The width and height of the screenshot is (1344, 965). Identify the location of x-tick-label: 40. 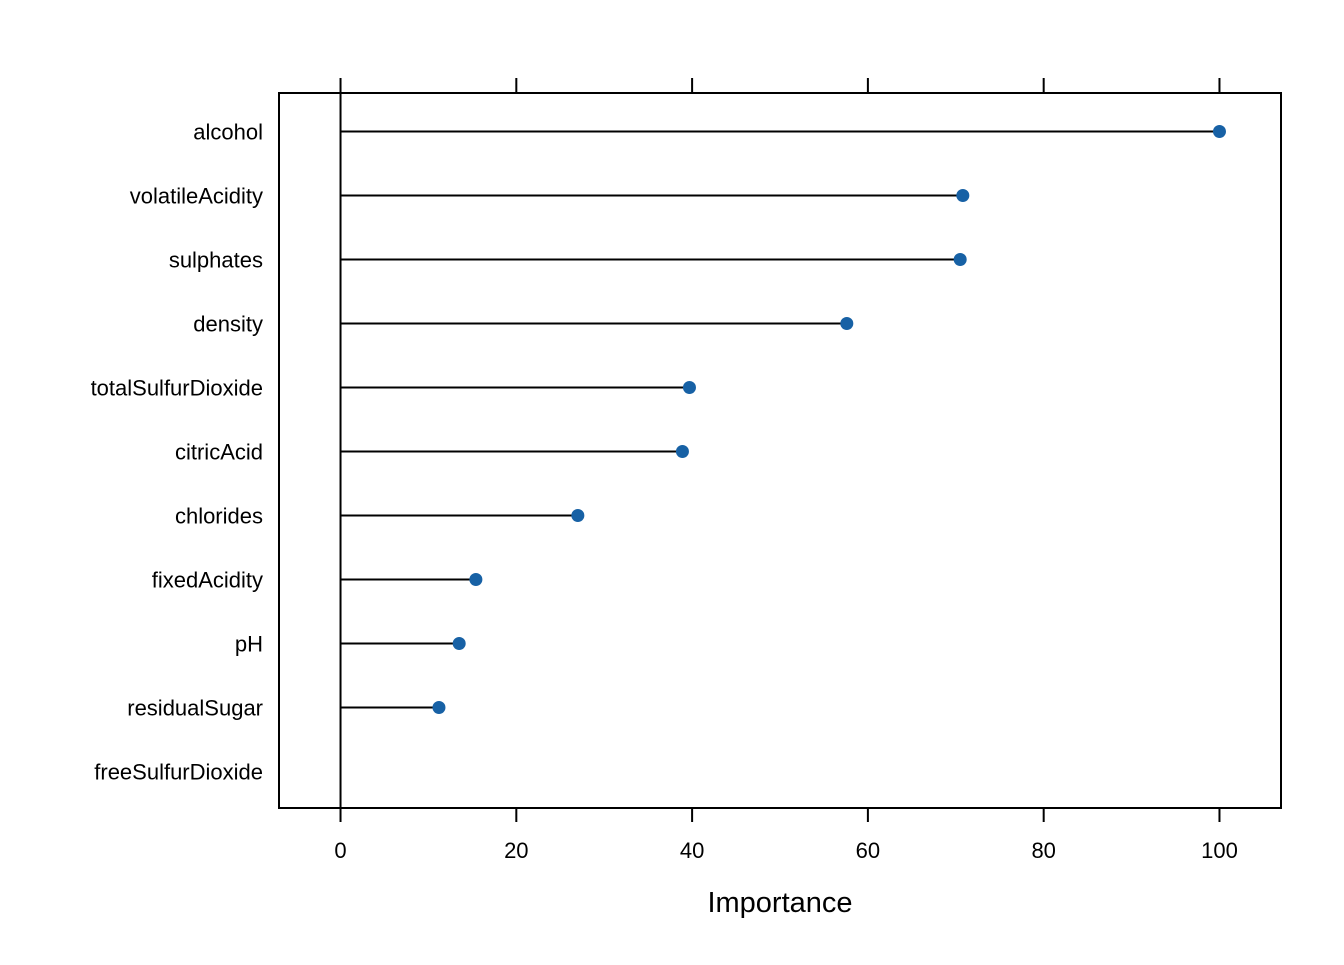
(692, 850).